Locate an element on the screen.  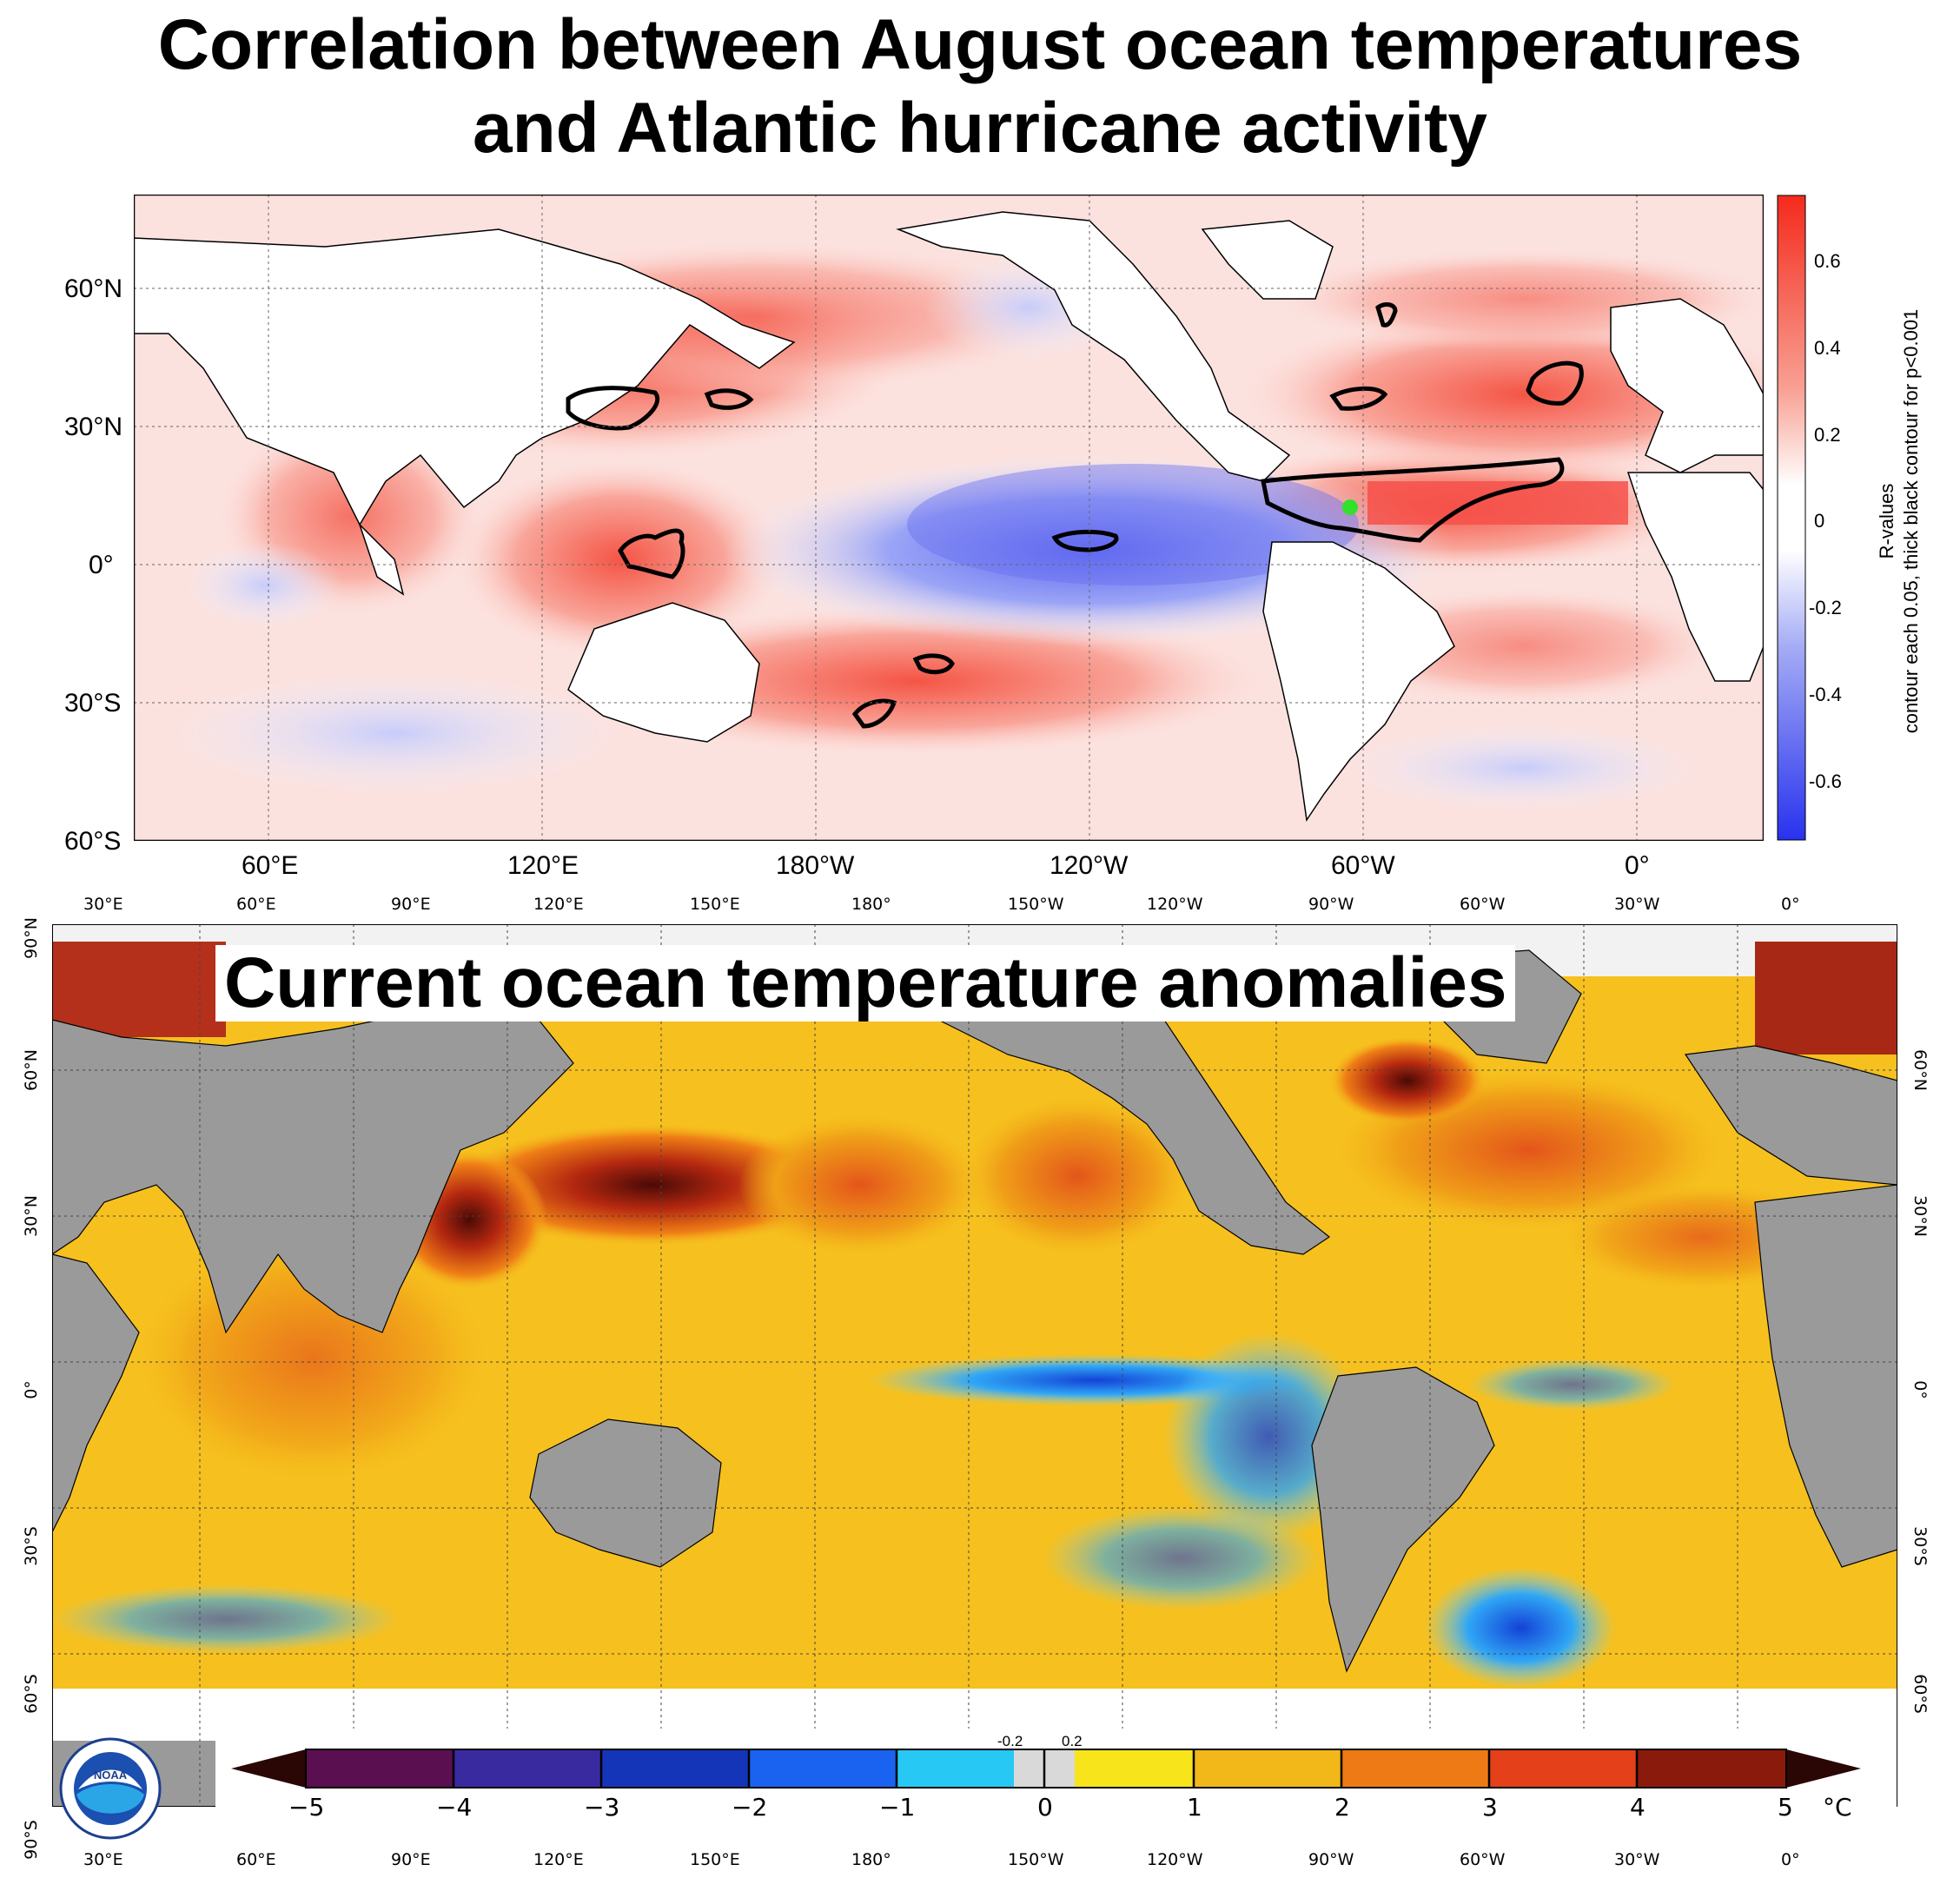
noaa-logo-text: NOAA is located at coordinates (111, 1775).